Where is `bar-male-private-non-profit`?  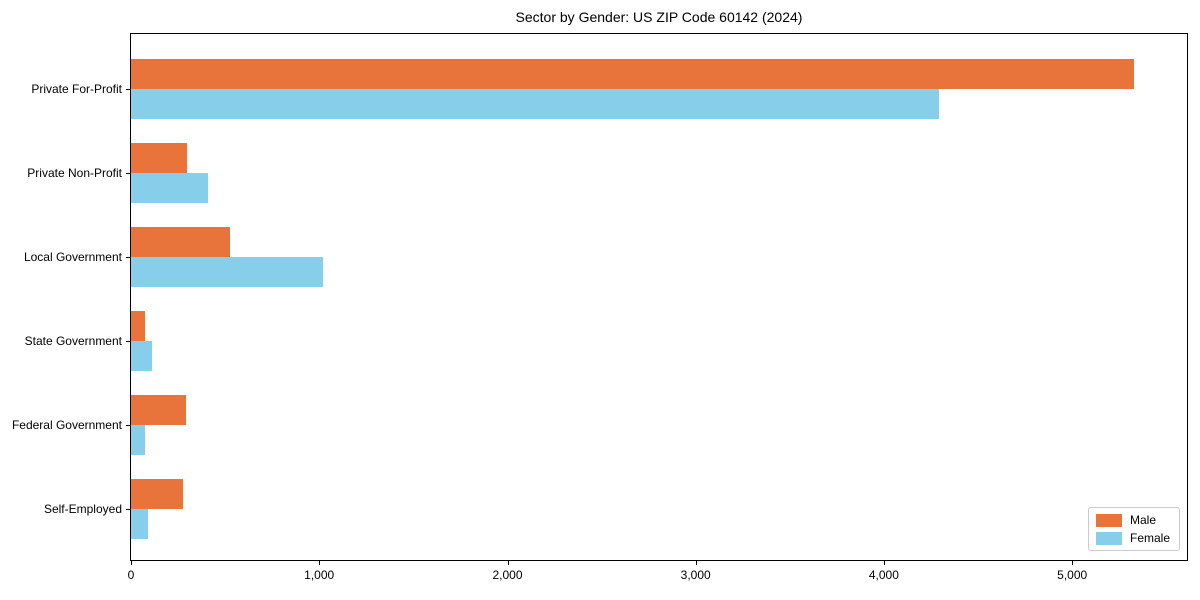 bar-male-private-non-profit is located at coordinates (159, 158).